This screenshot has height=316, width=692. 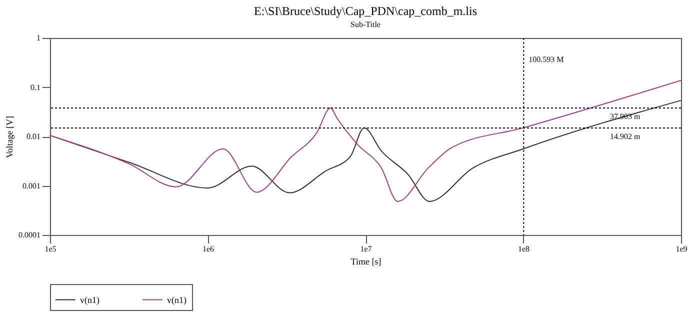 I want to click on x-tick-label: 1e5, so click(x=50, y=249).